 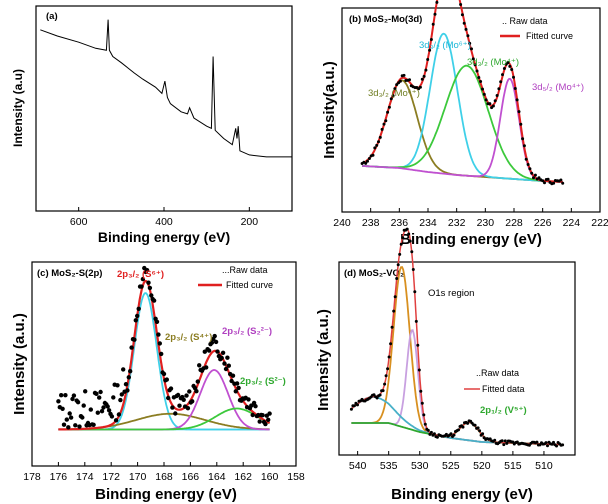 What do you see at coordinates (503, 410) in the screenshot?
I see `panel-d-annot-v5: 2p₁/₂ (V⁵⁺)` at bounding box center [503, 410].